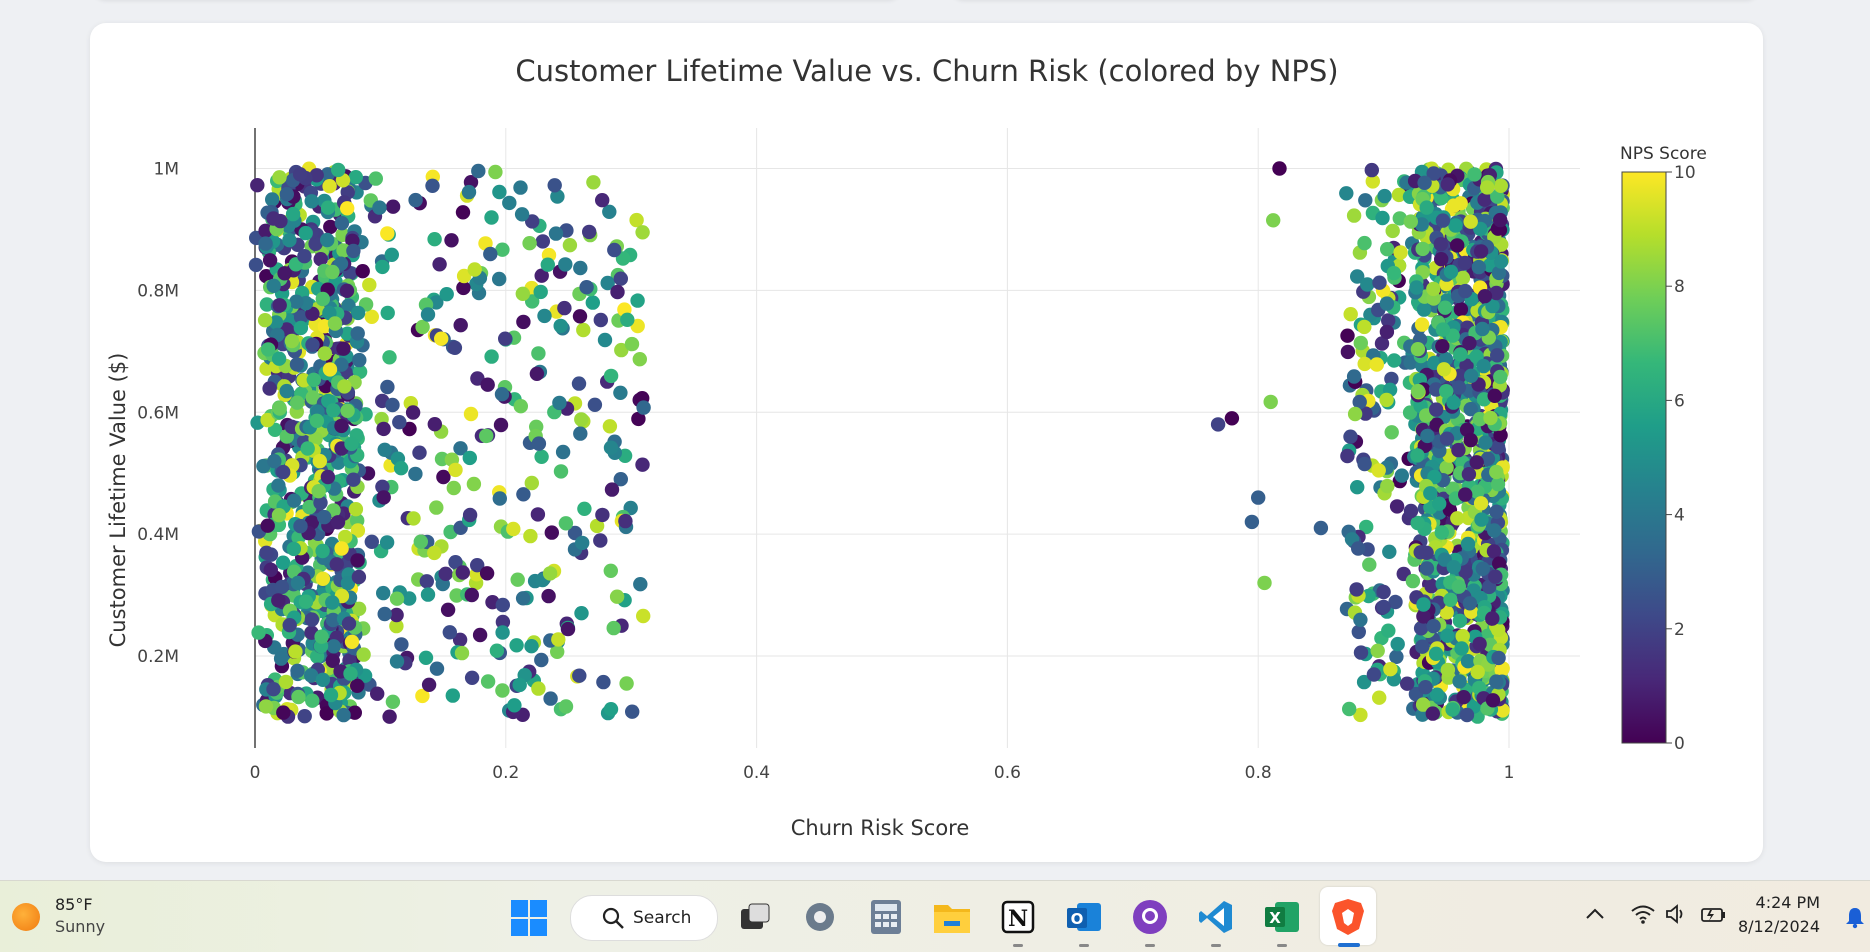 The image size is (1870, 952). Describe the element at coordinates (74, 904) in the screenshot. I see `weather-temperature: 85°F` at that location.